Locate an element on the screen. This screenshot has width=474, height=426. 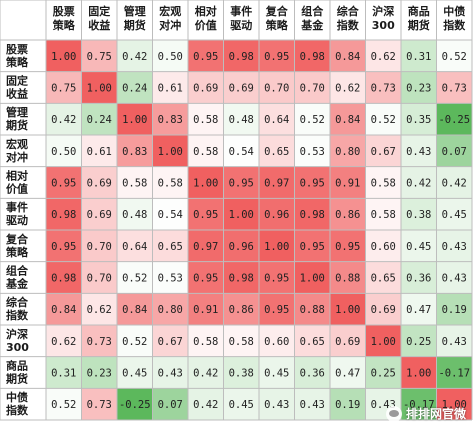
column-header-label: 指数 is located at coordinates (348, 25).